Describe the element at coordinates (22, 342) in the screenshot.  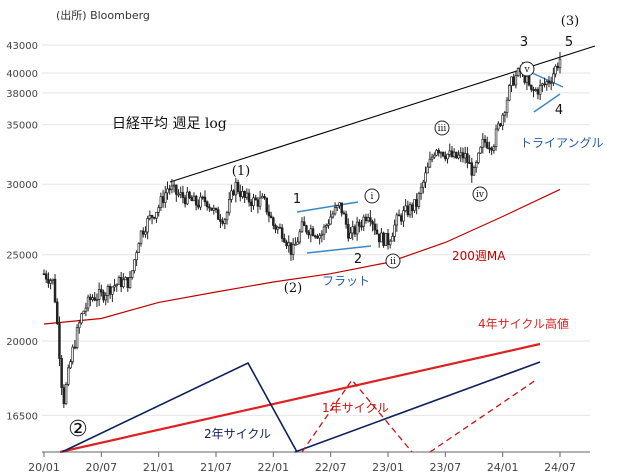
I see `y-tick-label: 20000` at that location.